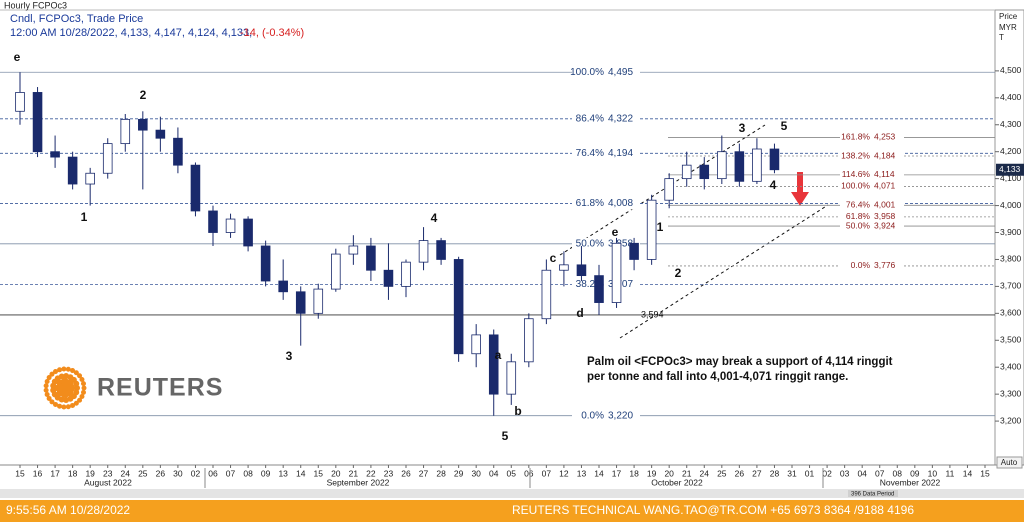 Image resolution: width=1024 pixels, height=522 pixels. What do you see at coordinates (517, 411) in the screenshot?
I see `wave-label: b` at bounding box center [517, 411].